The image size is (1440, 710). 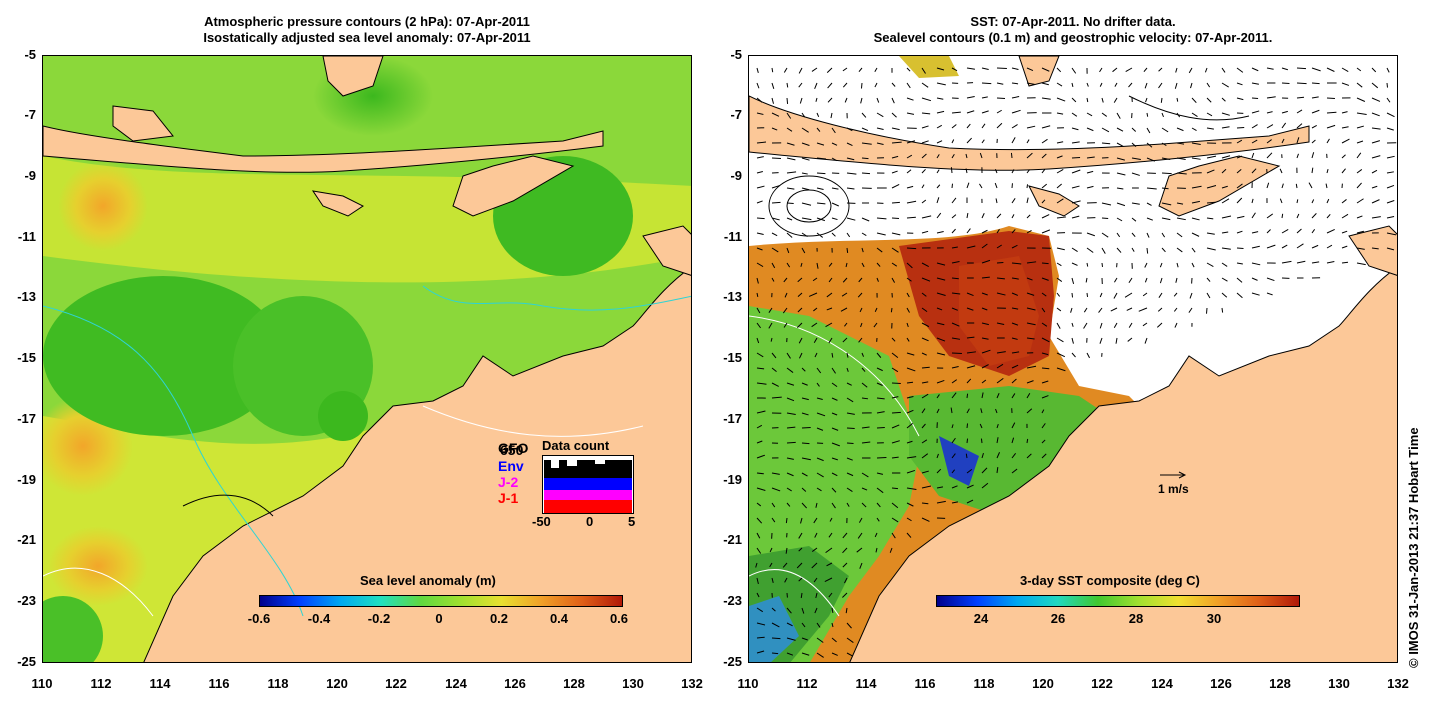 What do you see at coordinates (30, 54) in the screenshot?
I see `left-y-tick: -5` at bounding box center [30, 54].